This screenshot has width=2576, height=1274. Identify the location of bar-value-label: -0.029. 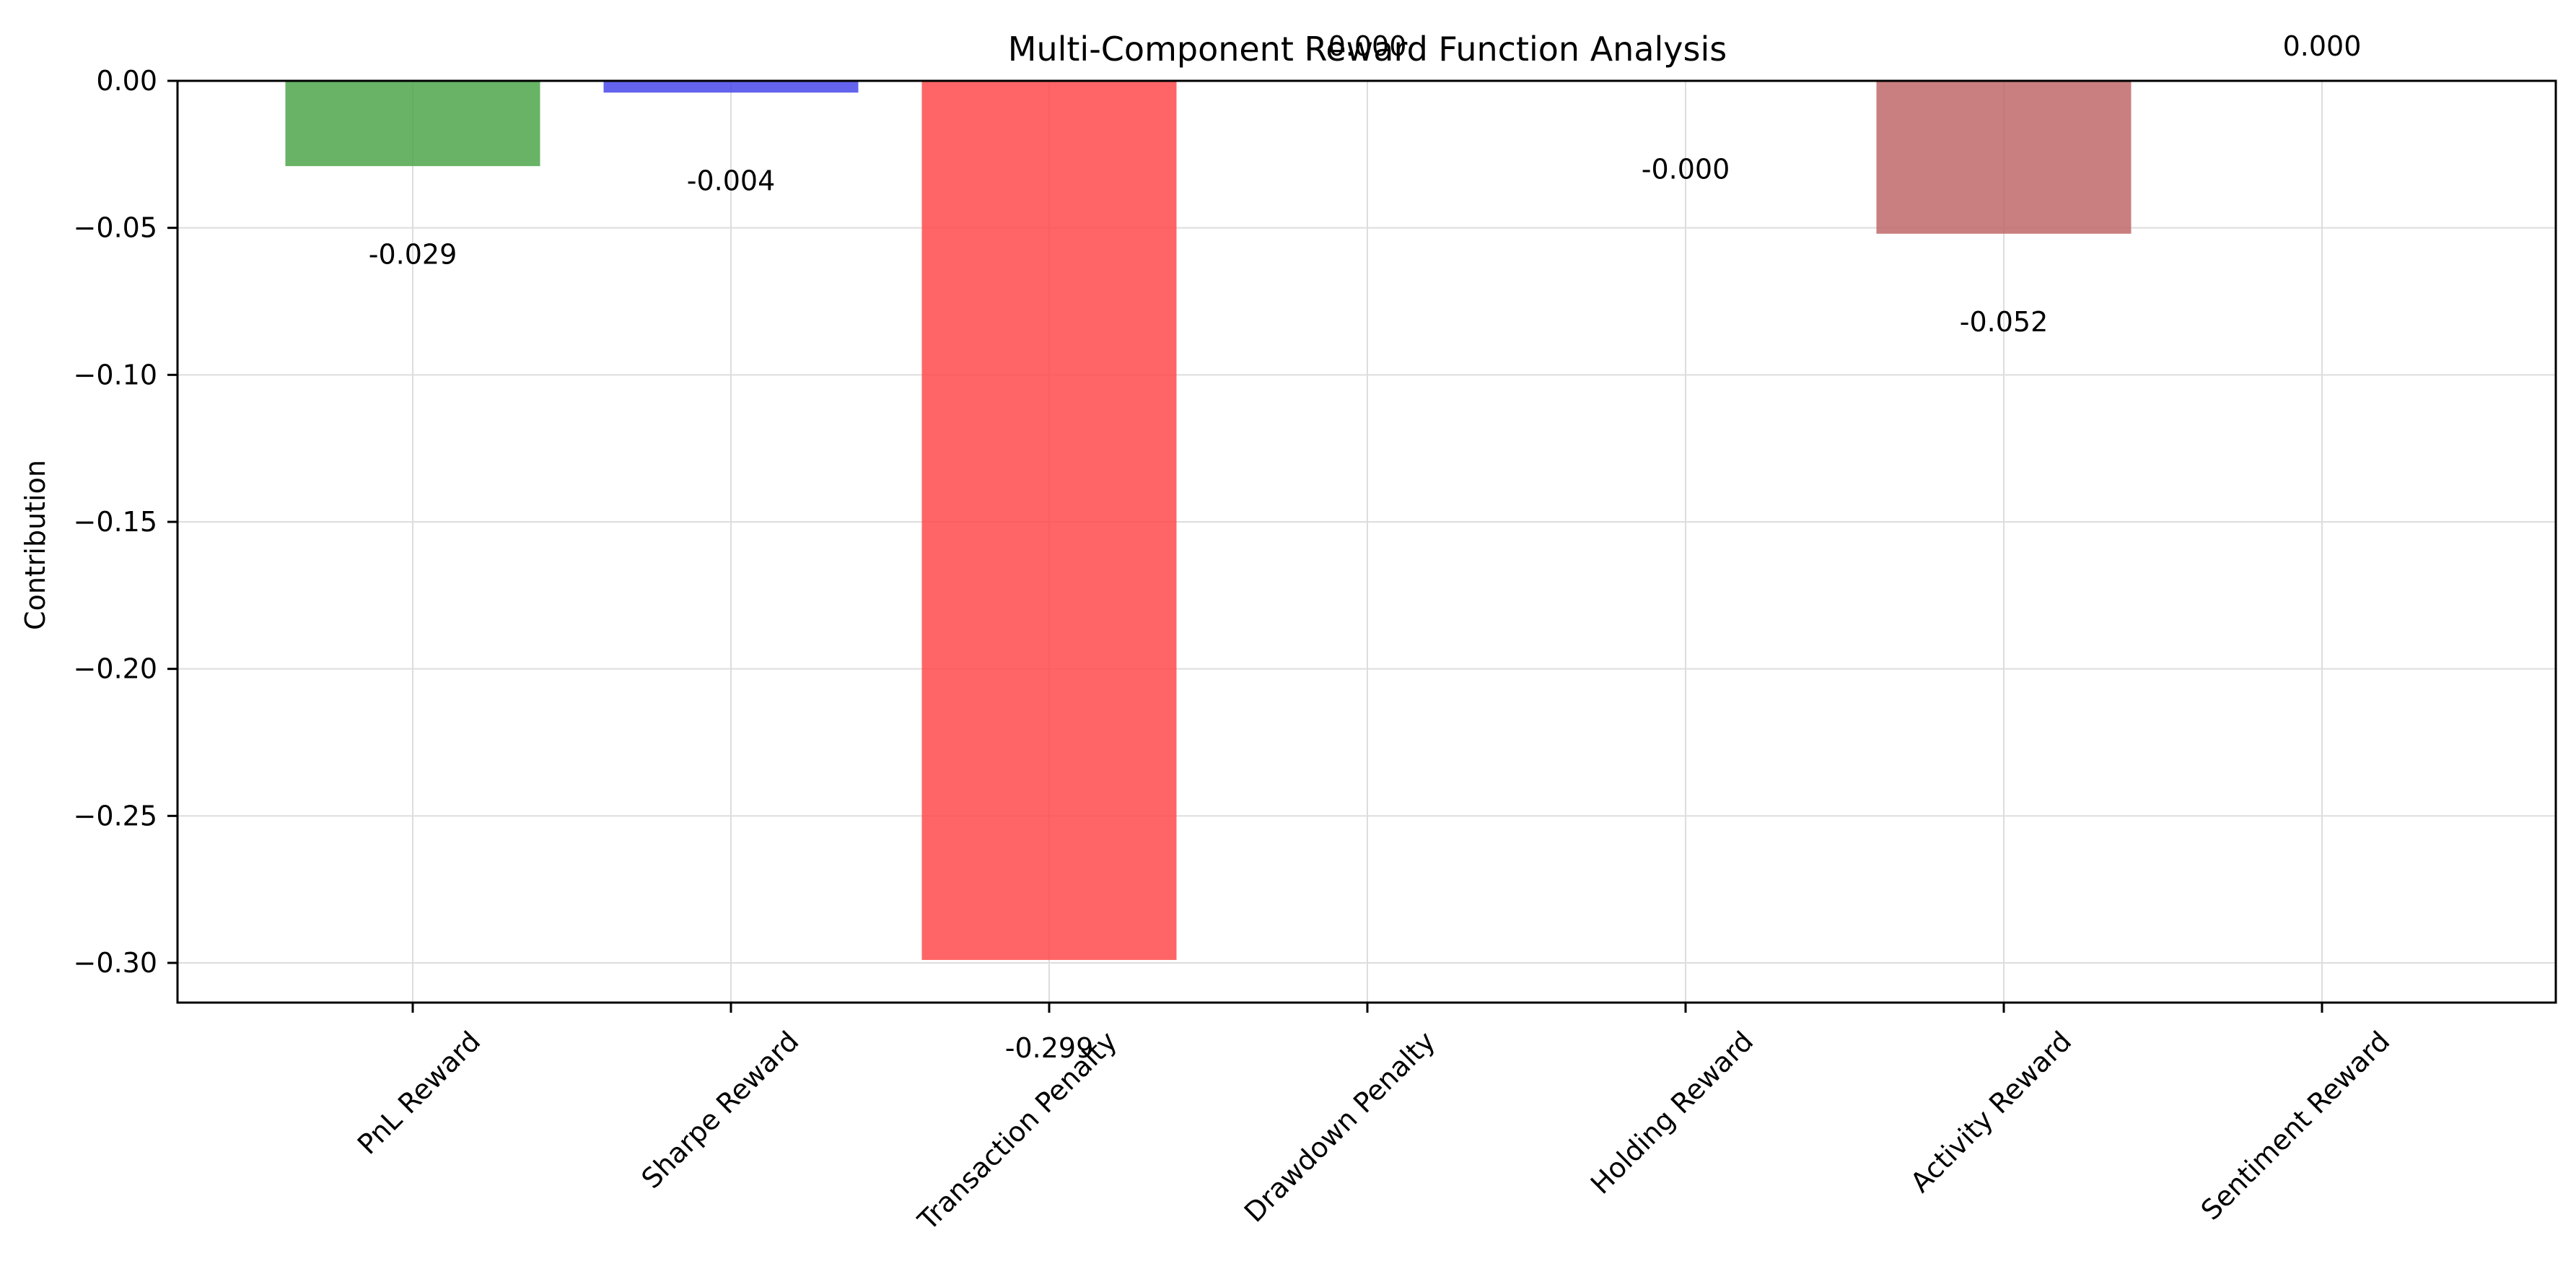
(413, 254).